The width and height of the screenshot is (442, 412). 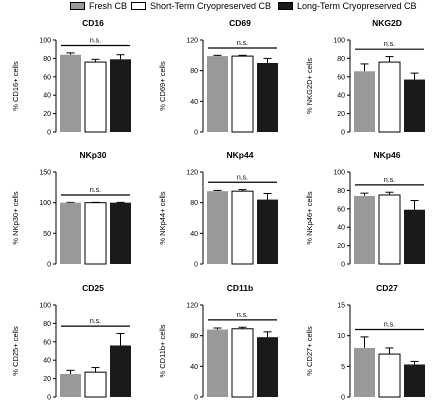 I want to click on chart-nkg2d: NKG2D % NKG2D+ cells 0 20 40 60 80 100 n.s., so click(x=365, y=77).